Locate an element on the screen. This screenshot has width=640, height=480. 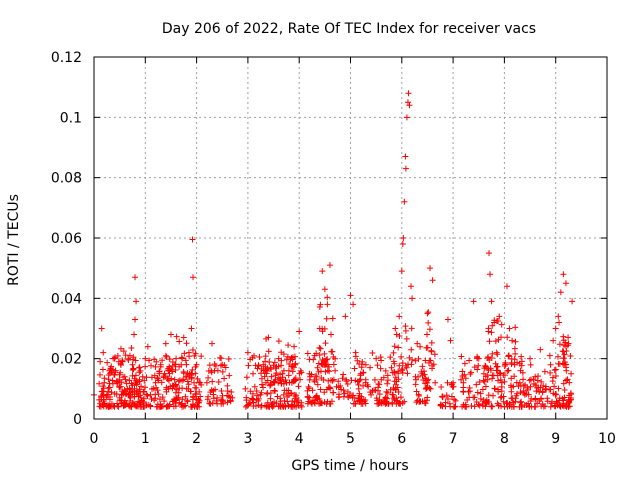
x-tick-label: 5 is located at coordinates (350, 439).